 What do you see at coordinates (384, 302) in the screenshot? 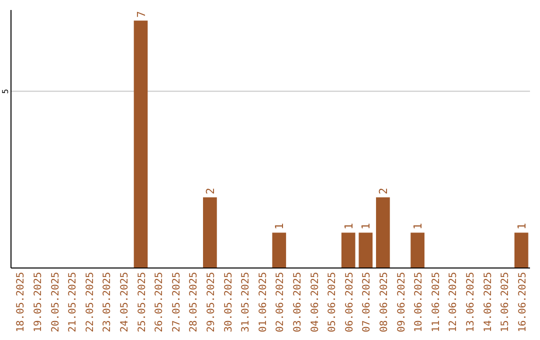
I see `x-tick-label: 08.06.2025` at bounding box center [384, 302].